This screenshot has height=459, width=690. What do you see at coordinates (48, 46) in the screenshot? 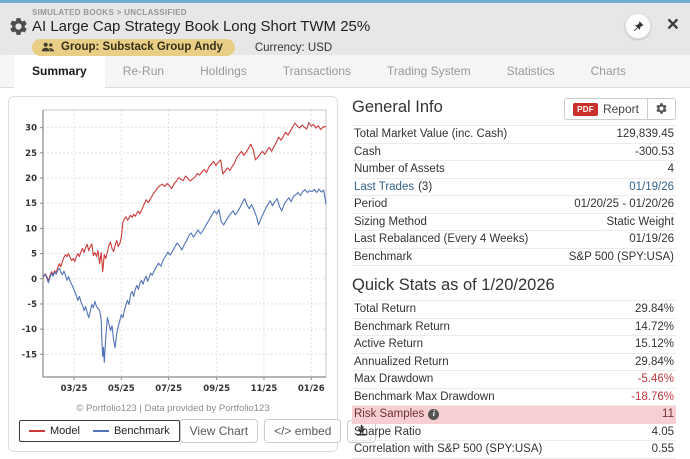
I see `users-icon` at bounding box center [48, 46].